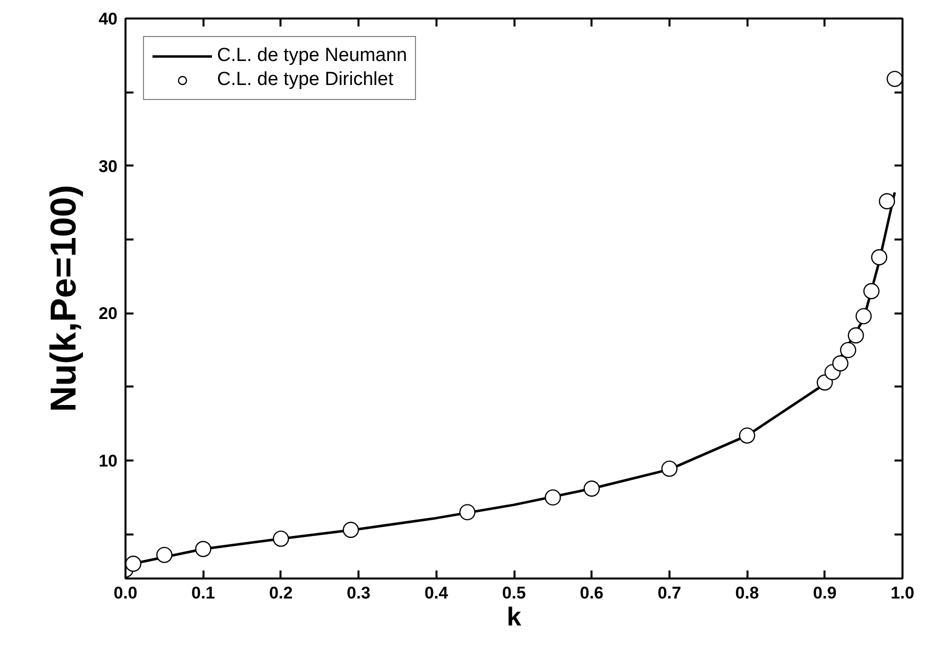 The image size is (927, 653). Describe the element at coordinates (514, 617) in the screenshot. I see `x-axis-title: k` at that location.